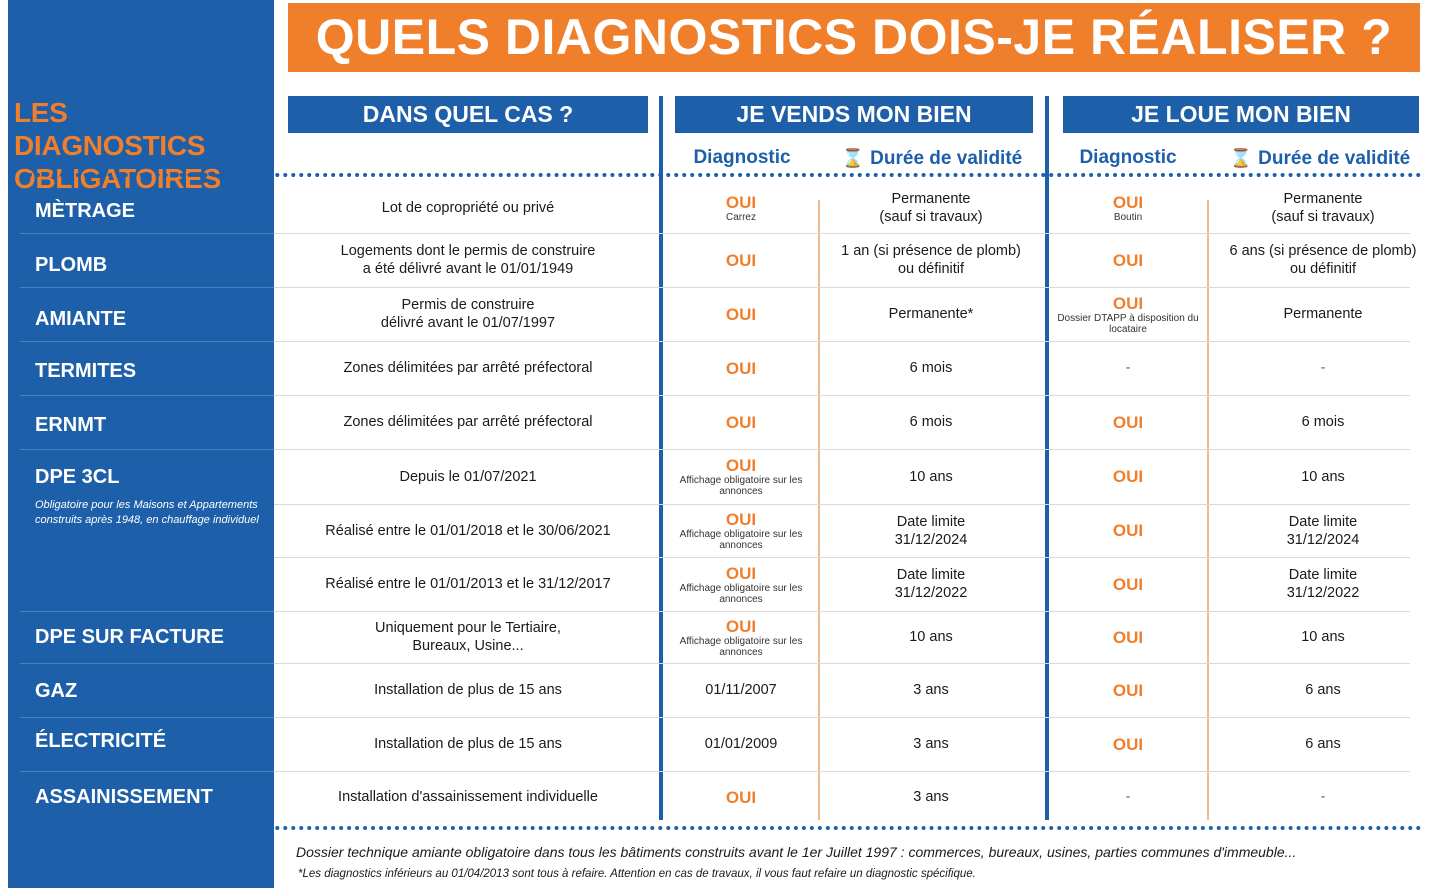 The image size is (1440, 895). I want to click on subhead-rent-validity-label: Durée de validité, so click(1334, 158).